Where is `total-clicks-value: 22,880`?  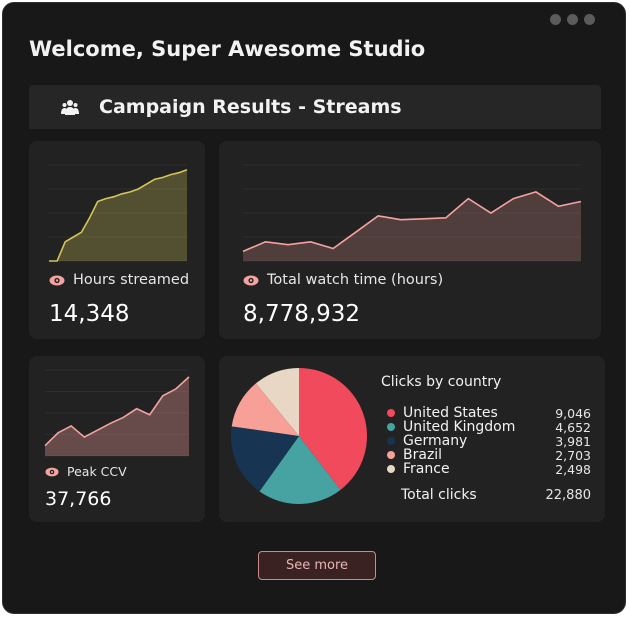 total-clicks-value: 22,880 is located at coordinates (568, 495).